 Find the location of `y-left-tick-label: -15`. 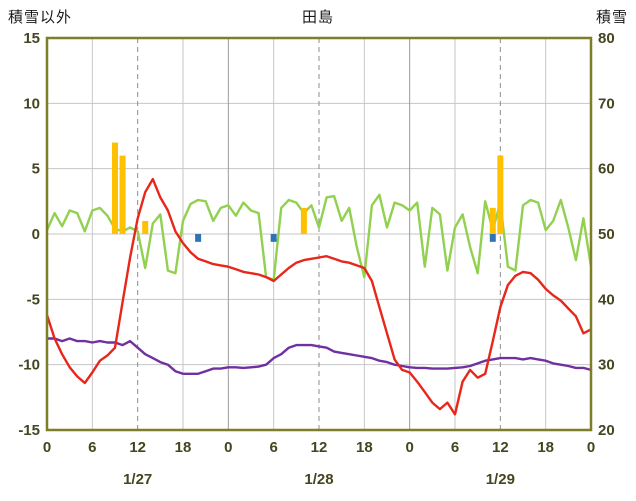

y-left-tick-label: -15 is located at coordinates (29, 430).